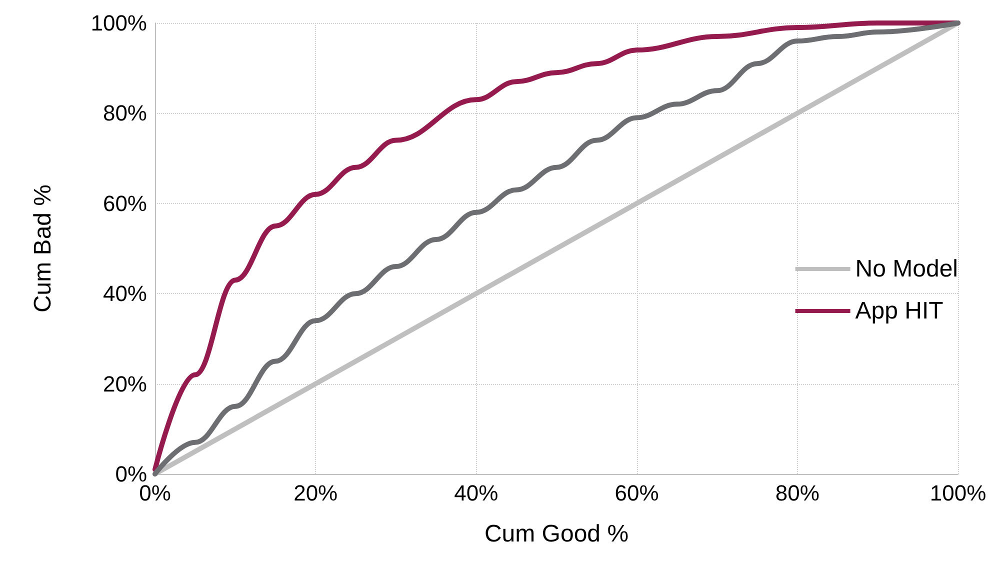 The height and width of the screenshot is (565, 999). I want to click on y-tick-label: 60%, so click(124, 203).